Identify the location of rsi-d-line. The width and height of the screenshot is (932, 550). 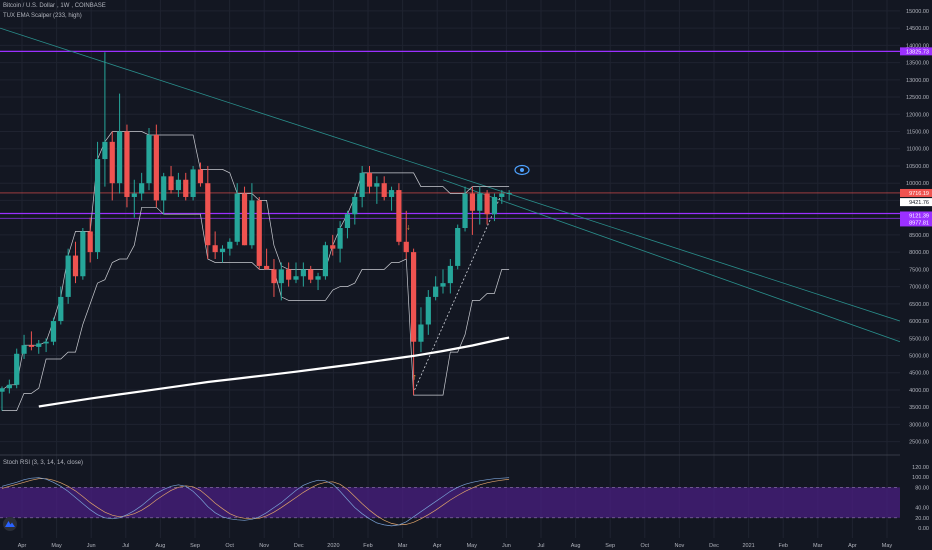
(255, 502).